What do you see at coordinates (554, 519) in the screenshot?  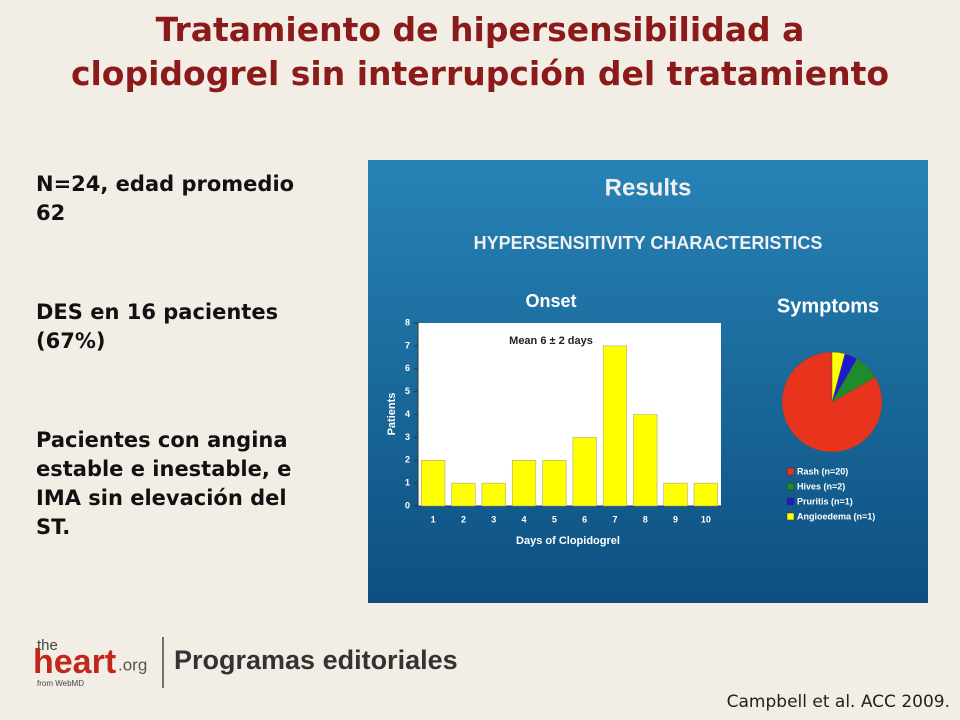 I see `x-tick-label: 5` at bounding box center [554, 519].